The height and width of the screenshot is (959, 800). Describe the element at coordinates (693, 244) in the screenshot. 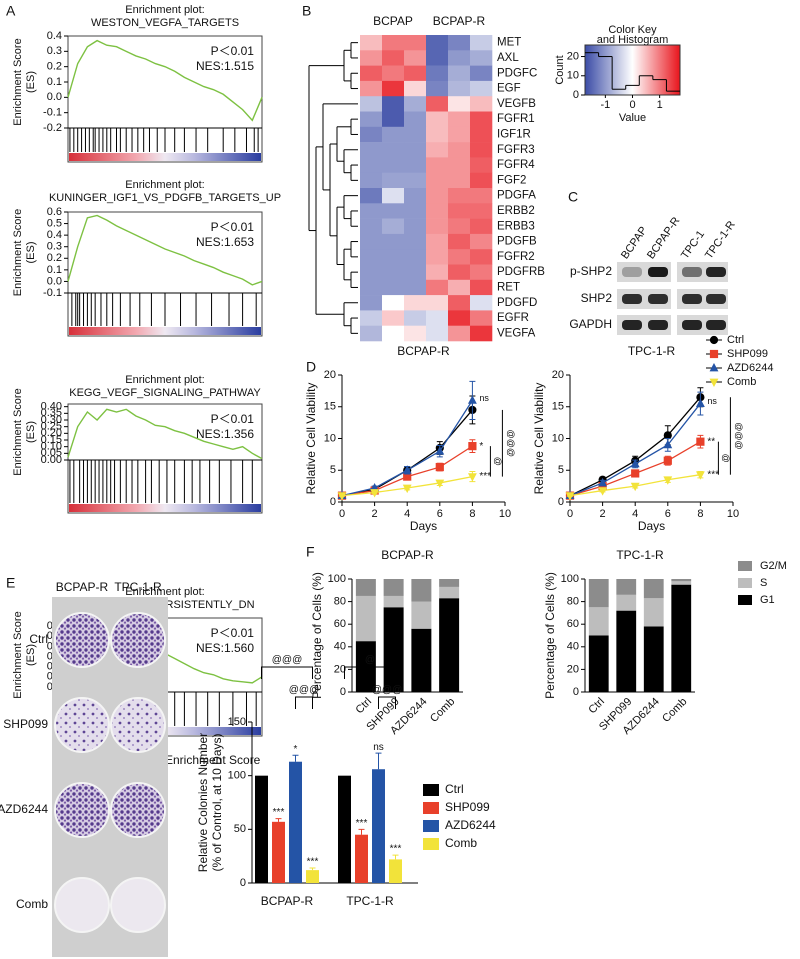

I see `lane-label: TPC-1` at that location.